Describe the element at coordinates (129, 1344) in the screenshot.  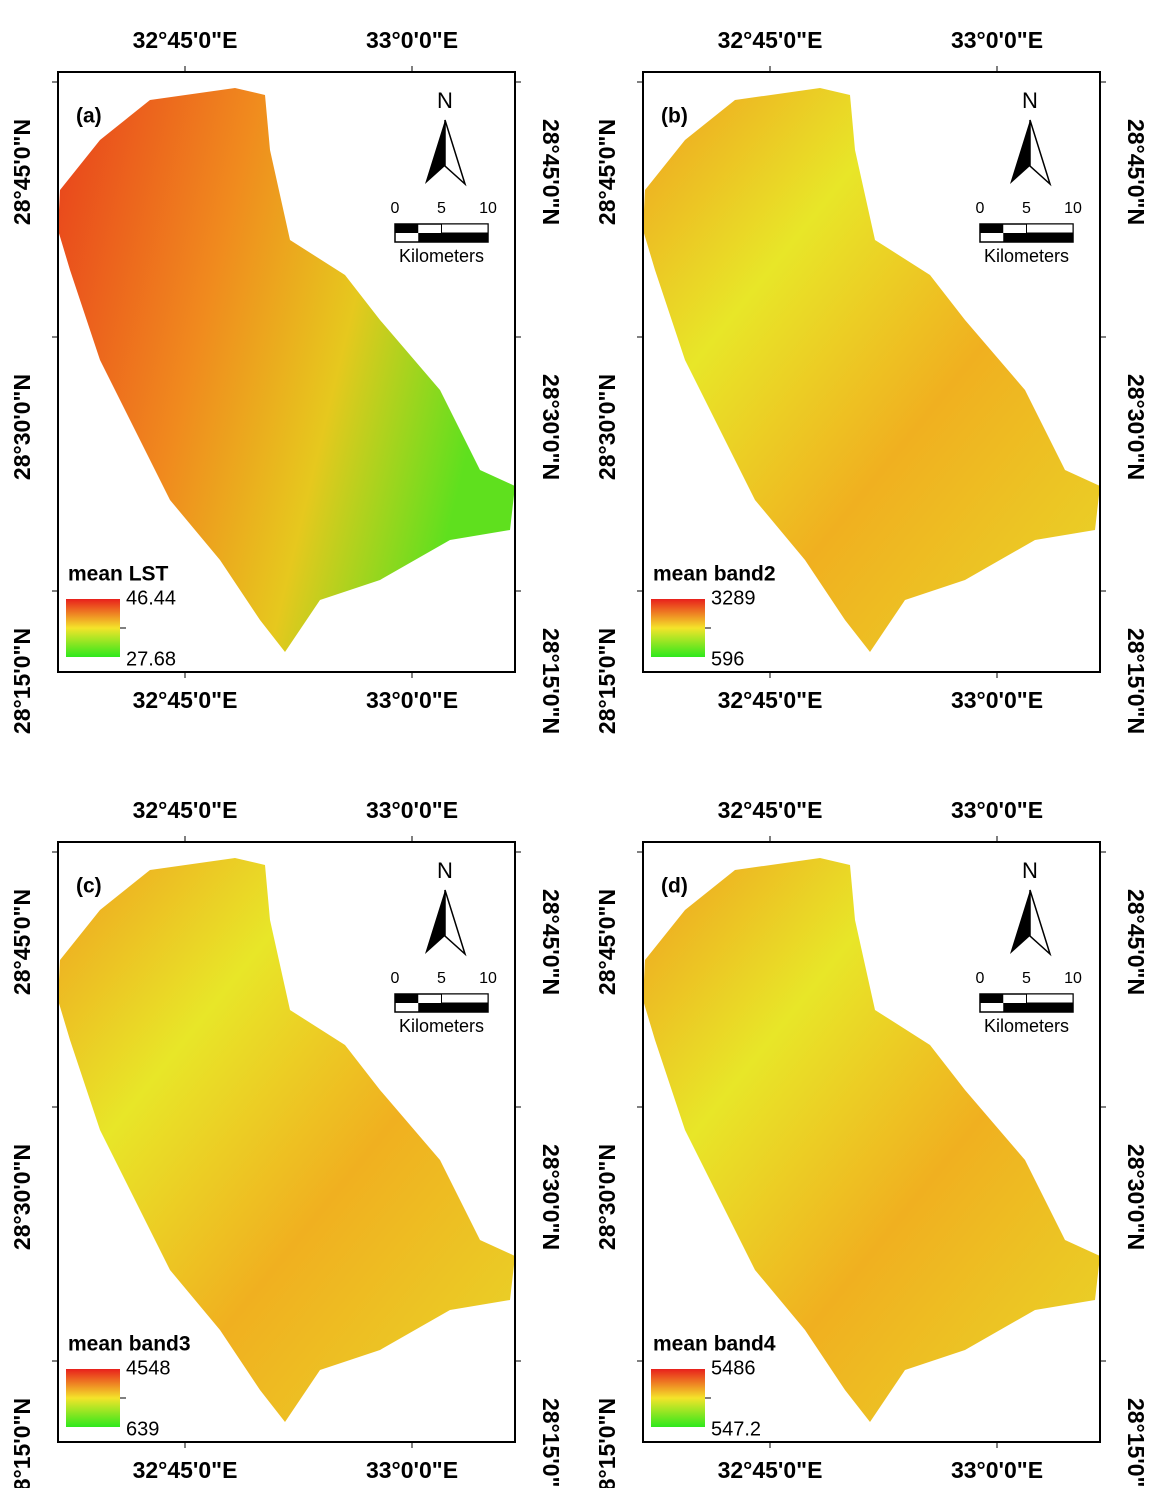
I see `legend-title: mean band3` at that location.